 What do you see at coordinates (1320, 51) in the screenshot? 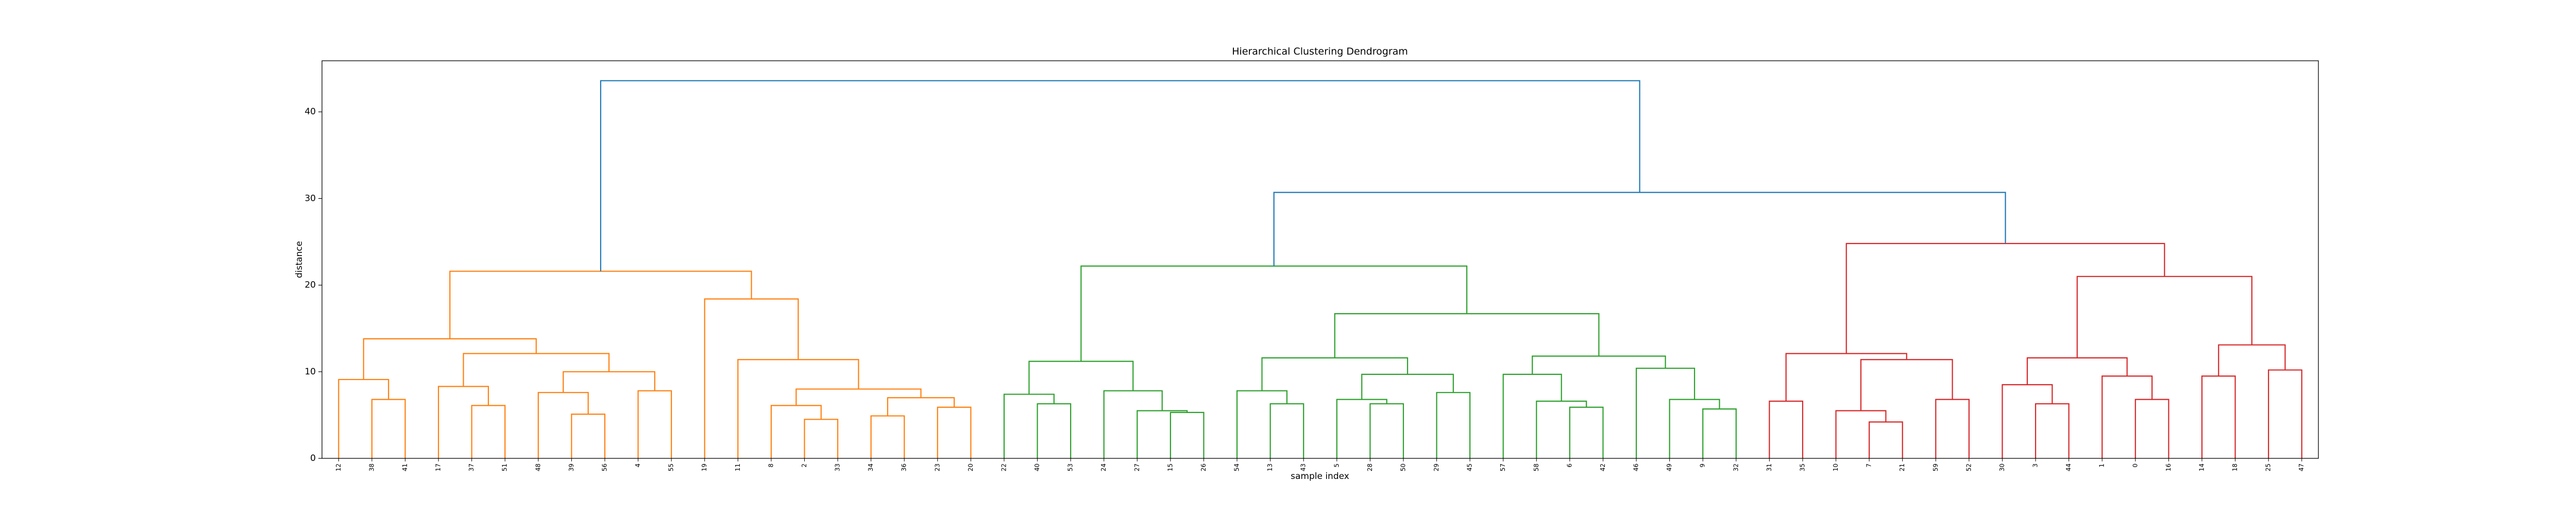
I see `chart-title: Hierarchical Clustering Dendrogram` at bounding box center [1320, 51].